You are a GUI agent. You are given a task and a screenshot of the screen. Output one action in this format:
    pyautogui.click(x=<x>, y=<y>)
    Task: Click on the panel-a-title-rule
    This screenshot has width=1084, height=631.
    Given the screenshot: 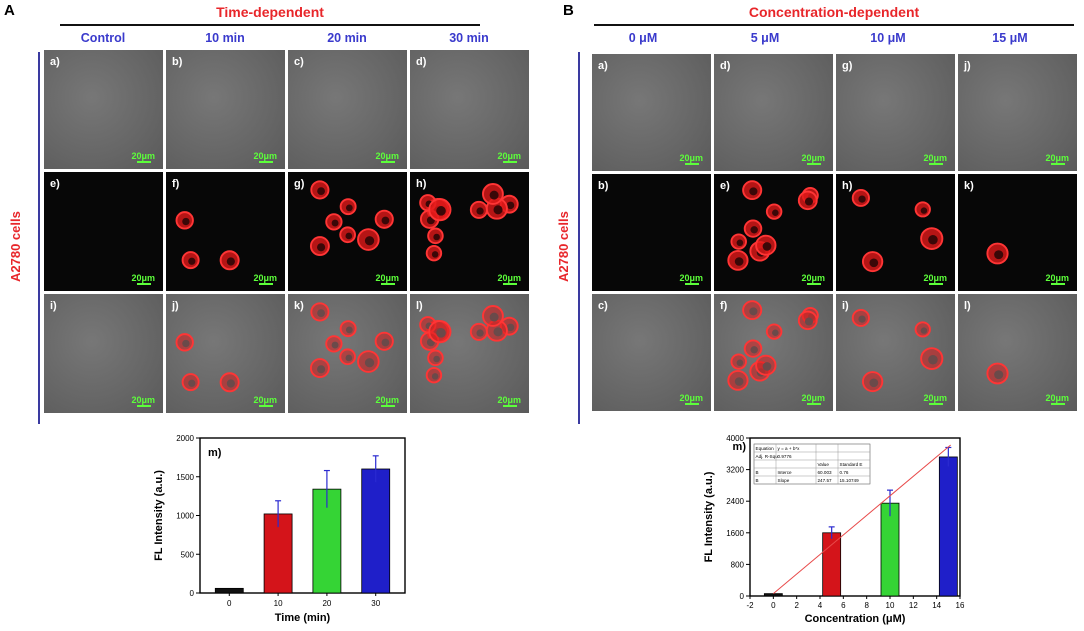 What is the action you would take?
    pyautogui.click(x=270, y=25)
    